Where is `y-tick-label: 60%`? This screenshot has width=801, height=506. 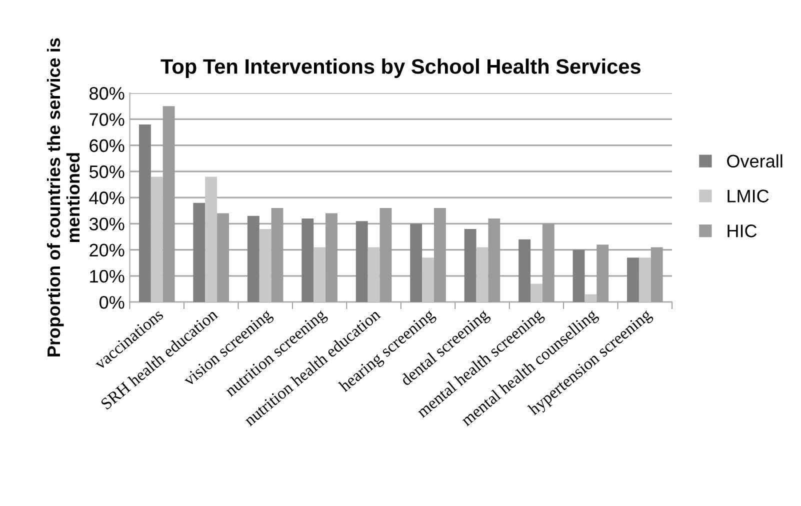 y-tick-label: 60% is located at coordinates (107, 145).